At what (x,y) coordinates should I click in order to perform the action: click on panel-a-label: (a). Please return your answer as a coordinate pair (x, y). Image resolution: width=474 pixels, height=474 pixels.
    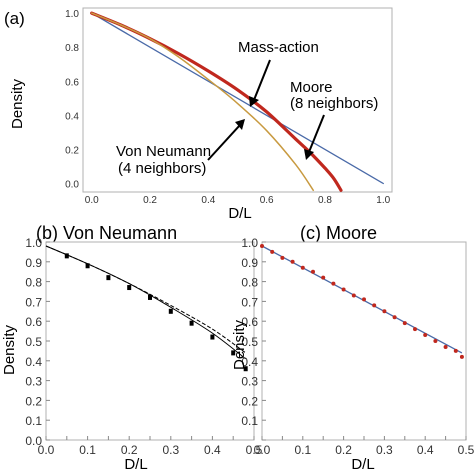
    Looking at the image, I should click on (14, 18).